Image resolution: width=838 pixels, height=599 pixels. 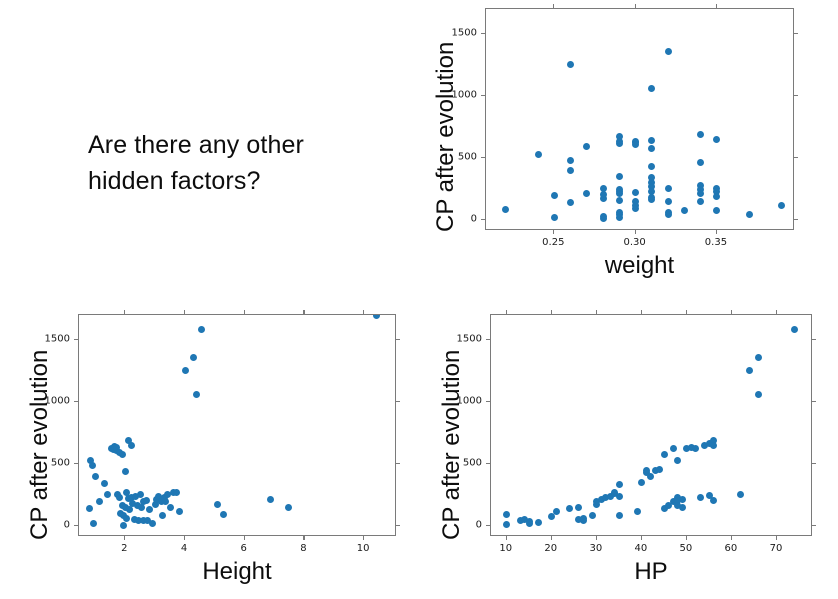 What do you see at coordinates (66, 525) in the screenshot?
I see `y-axis-tick-label: 0` at bounding box center [66, 525].